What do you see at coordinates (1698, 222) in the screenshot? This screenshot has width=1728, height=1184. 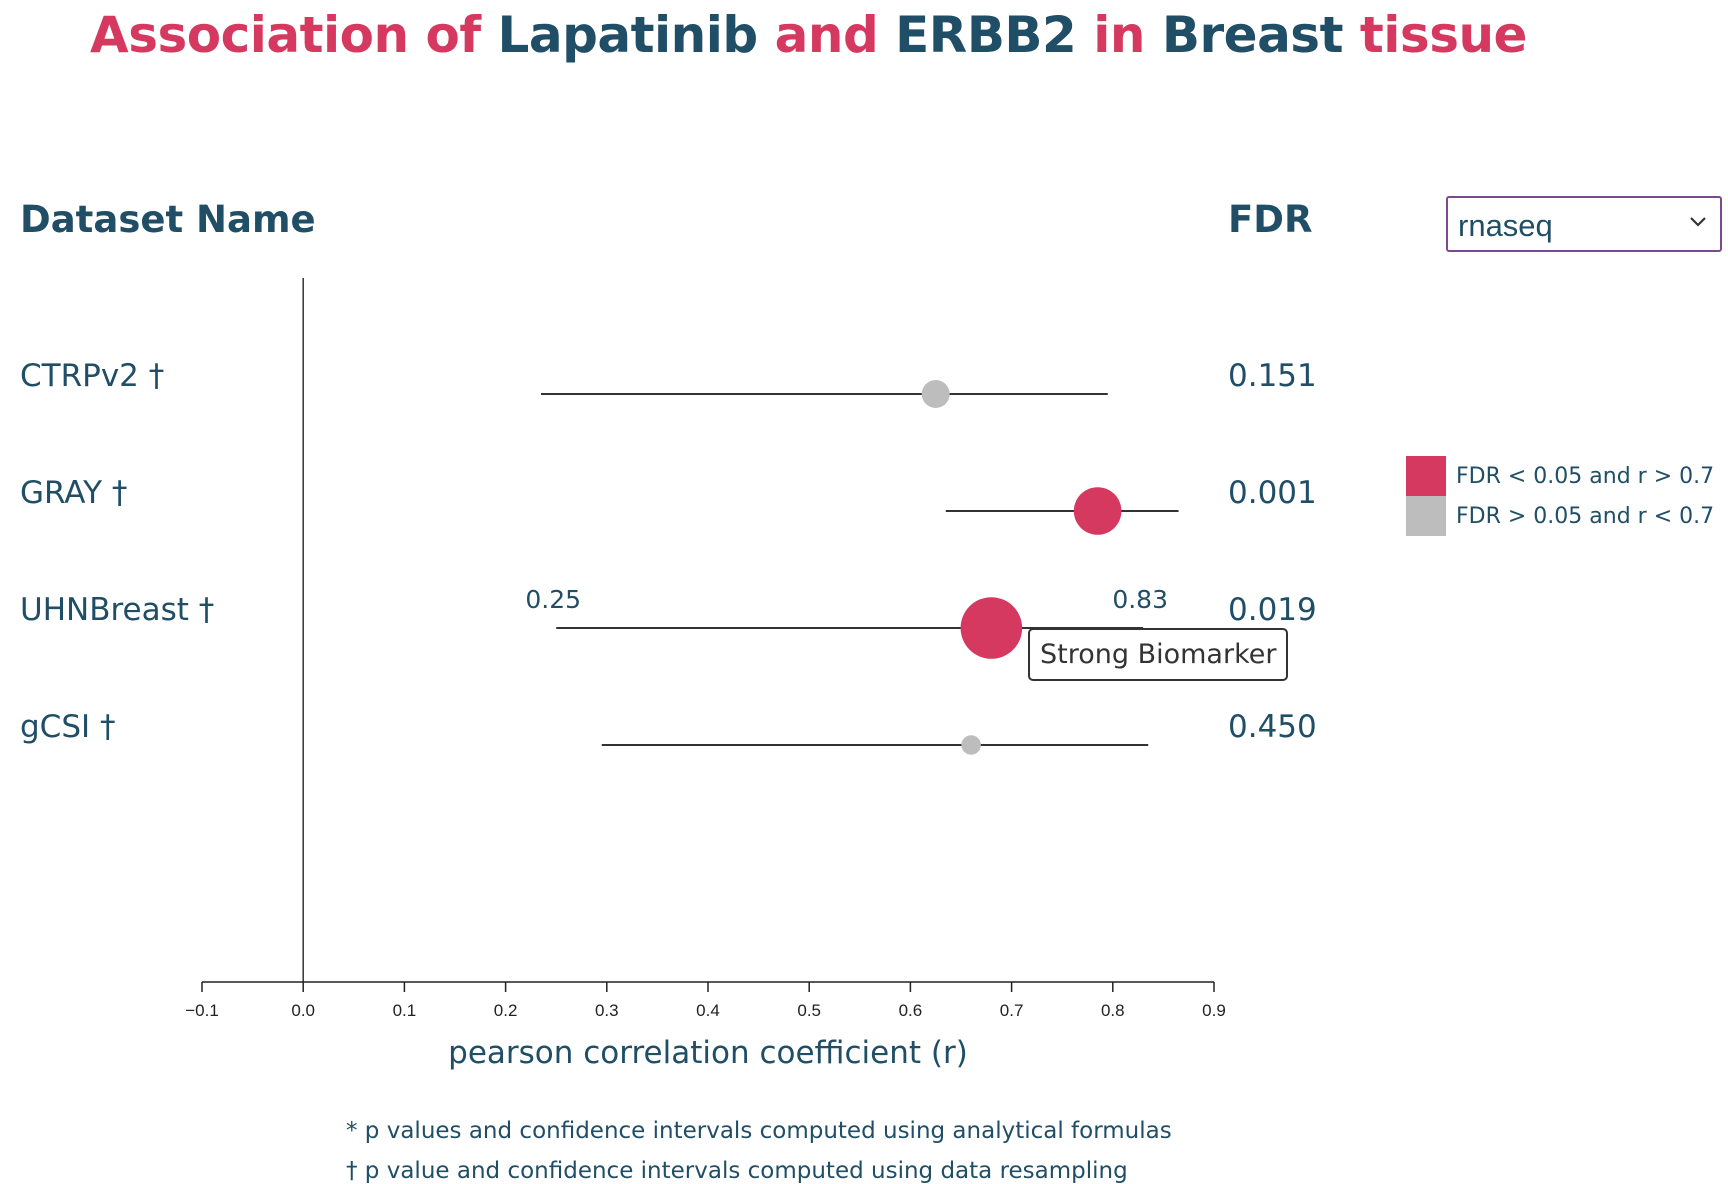 I see `chevron-down-icon` at bounding box center [1698, 222].